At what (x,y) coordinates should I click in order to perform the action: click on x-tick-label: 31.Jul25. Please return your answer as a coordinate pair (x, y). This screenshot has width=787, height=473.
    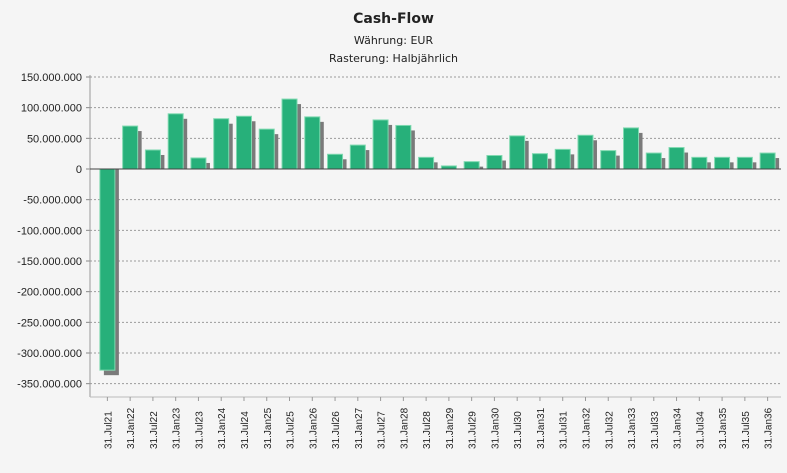
    Looking at the image, I should click on (291, 430).